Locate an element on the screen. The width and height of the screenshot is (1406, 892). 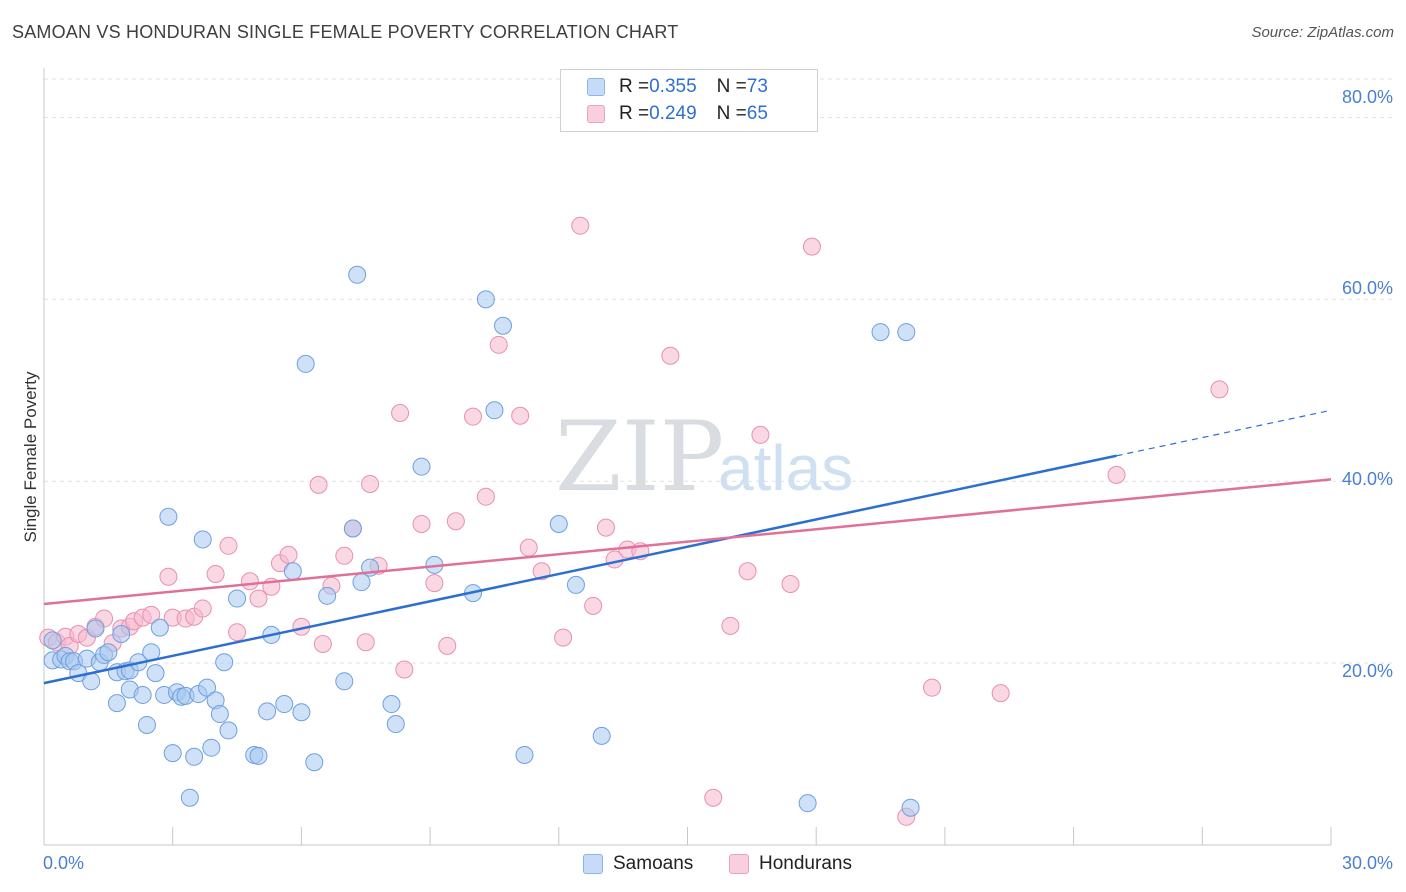
samoan-legend-swatch is located at coordinates (593, 864).